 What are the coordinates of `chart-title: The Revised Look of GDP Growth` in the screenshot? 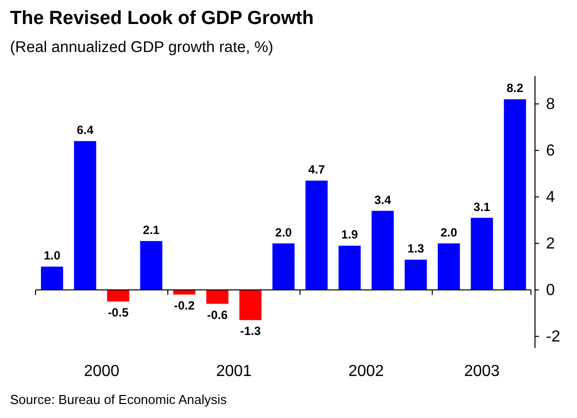 It's located at (162, 18).